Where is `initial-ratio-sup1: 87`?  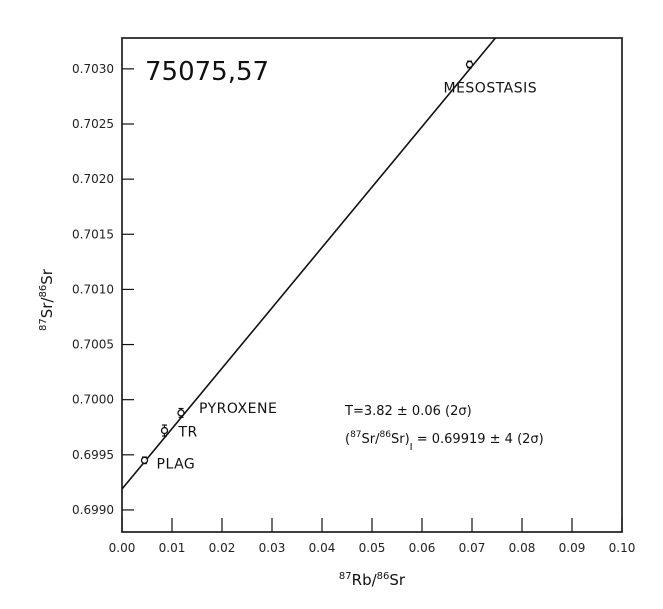
initial-ratio-sup1: 87 is located at coordinates (355, 435).